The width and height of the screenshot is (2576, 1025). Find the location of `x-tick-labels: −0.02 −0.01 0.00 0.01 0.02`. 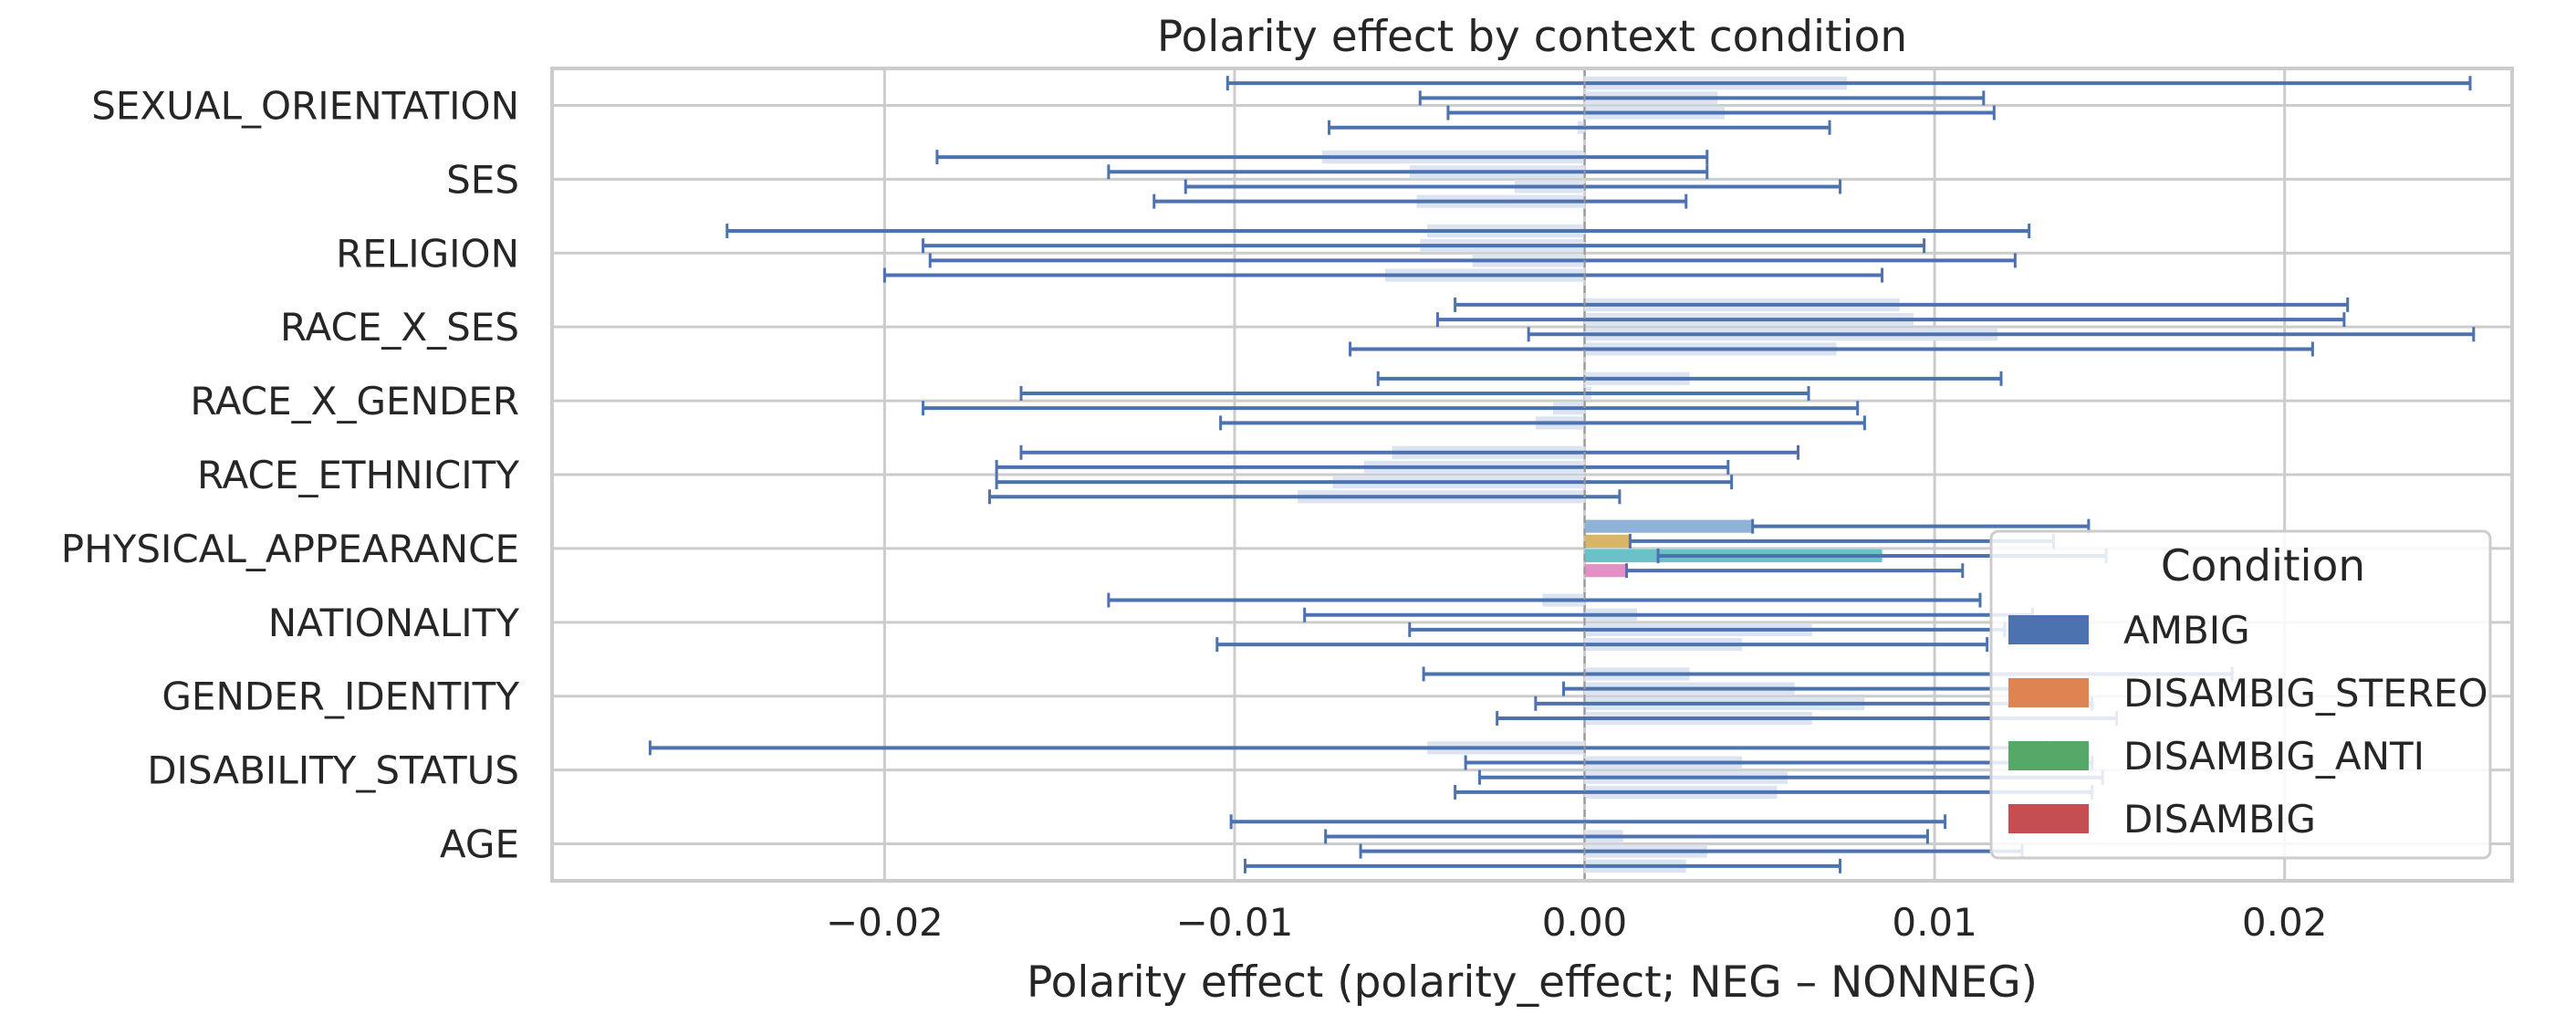

x-tick-labels: −0.02 −0.01 0.00 0.01 0.02 is located at coordinates (1576, 922).